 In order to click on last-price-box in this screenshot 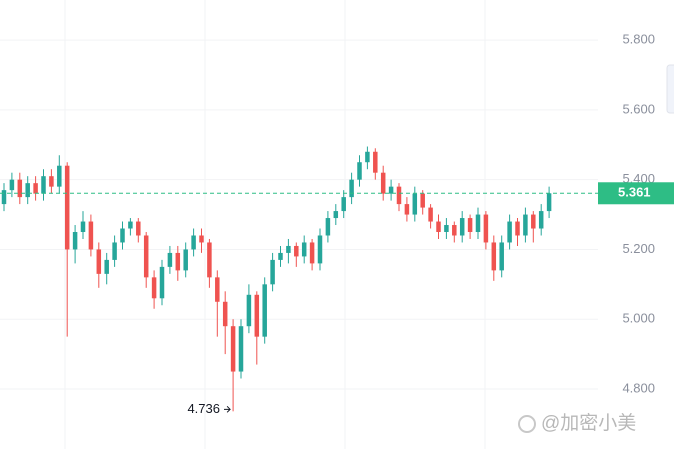, I will do `click(636, 193)`.